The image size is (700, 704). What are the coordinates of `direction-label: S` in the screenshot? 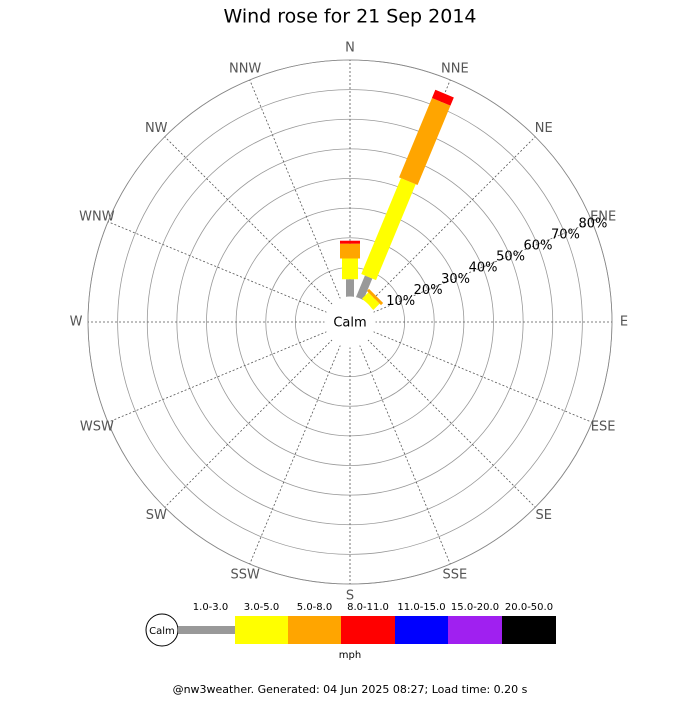 It's located at (350, 596).